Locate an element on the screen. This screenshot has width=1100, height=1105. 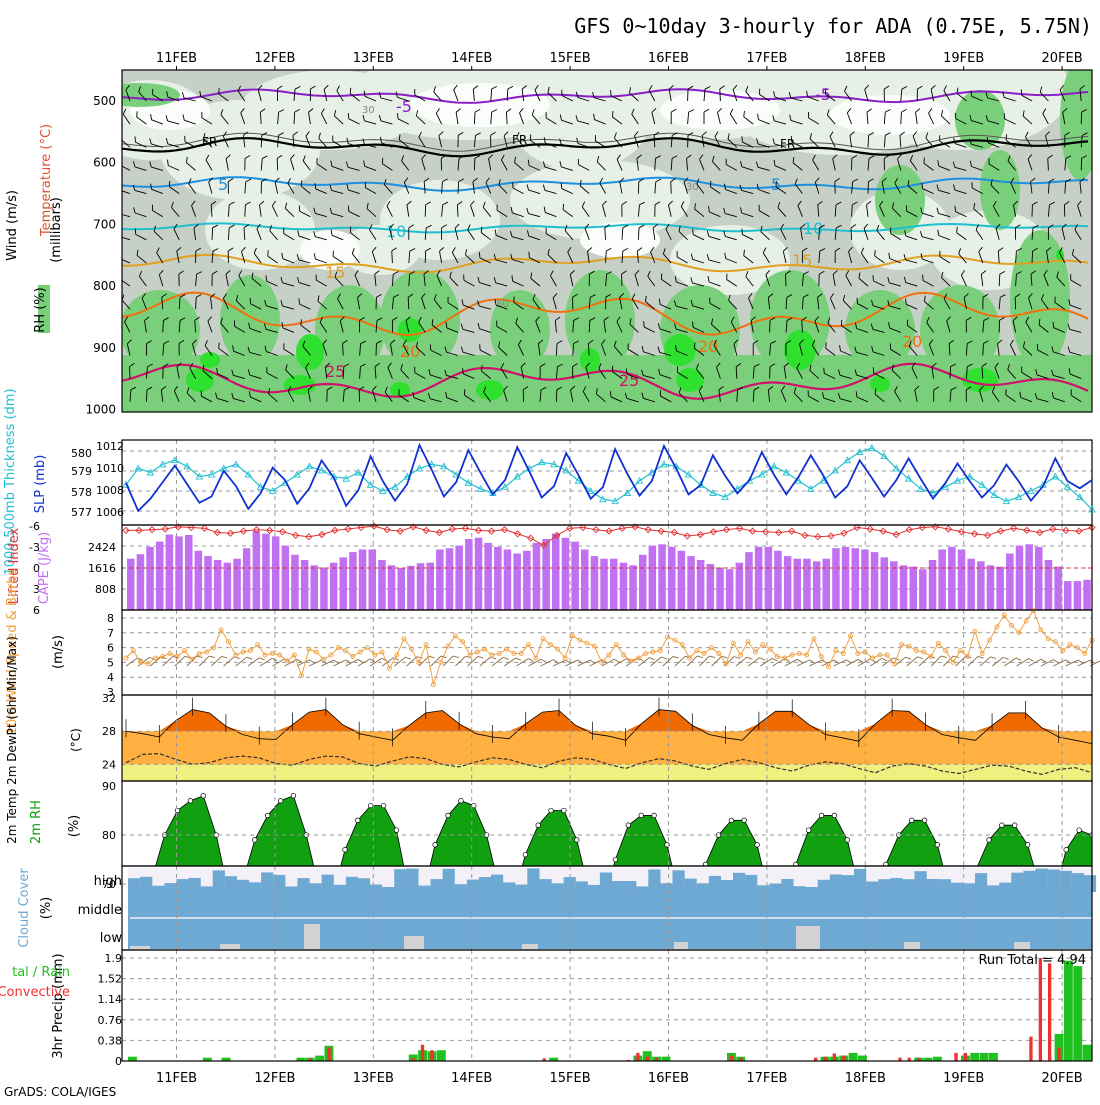
top-date-label: 16FEB is located at coordinates (668, 58).